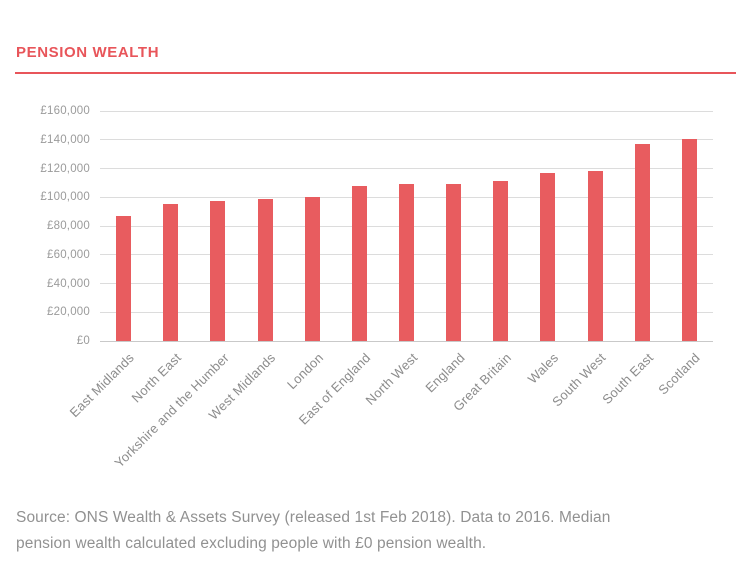 The width and height of the screenshot is (751, 587). Describe the element at coordinates (454, 262) in the screenshot. I see `bar-england` at that location.